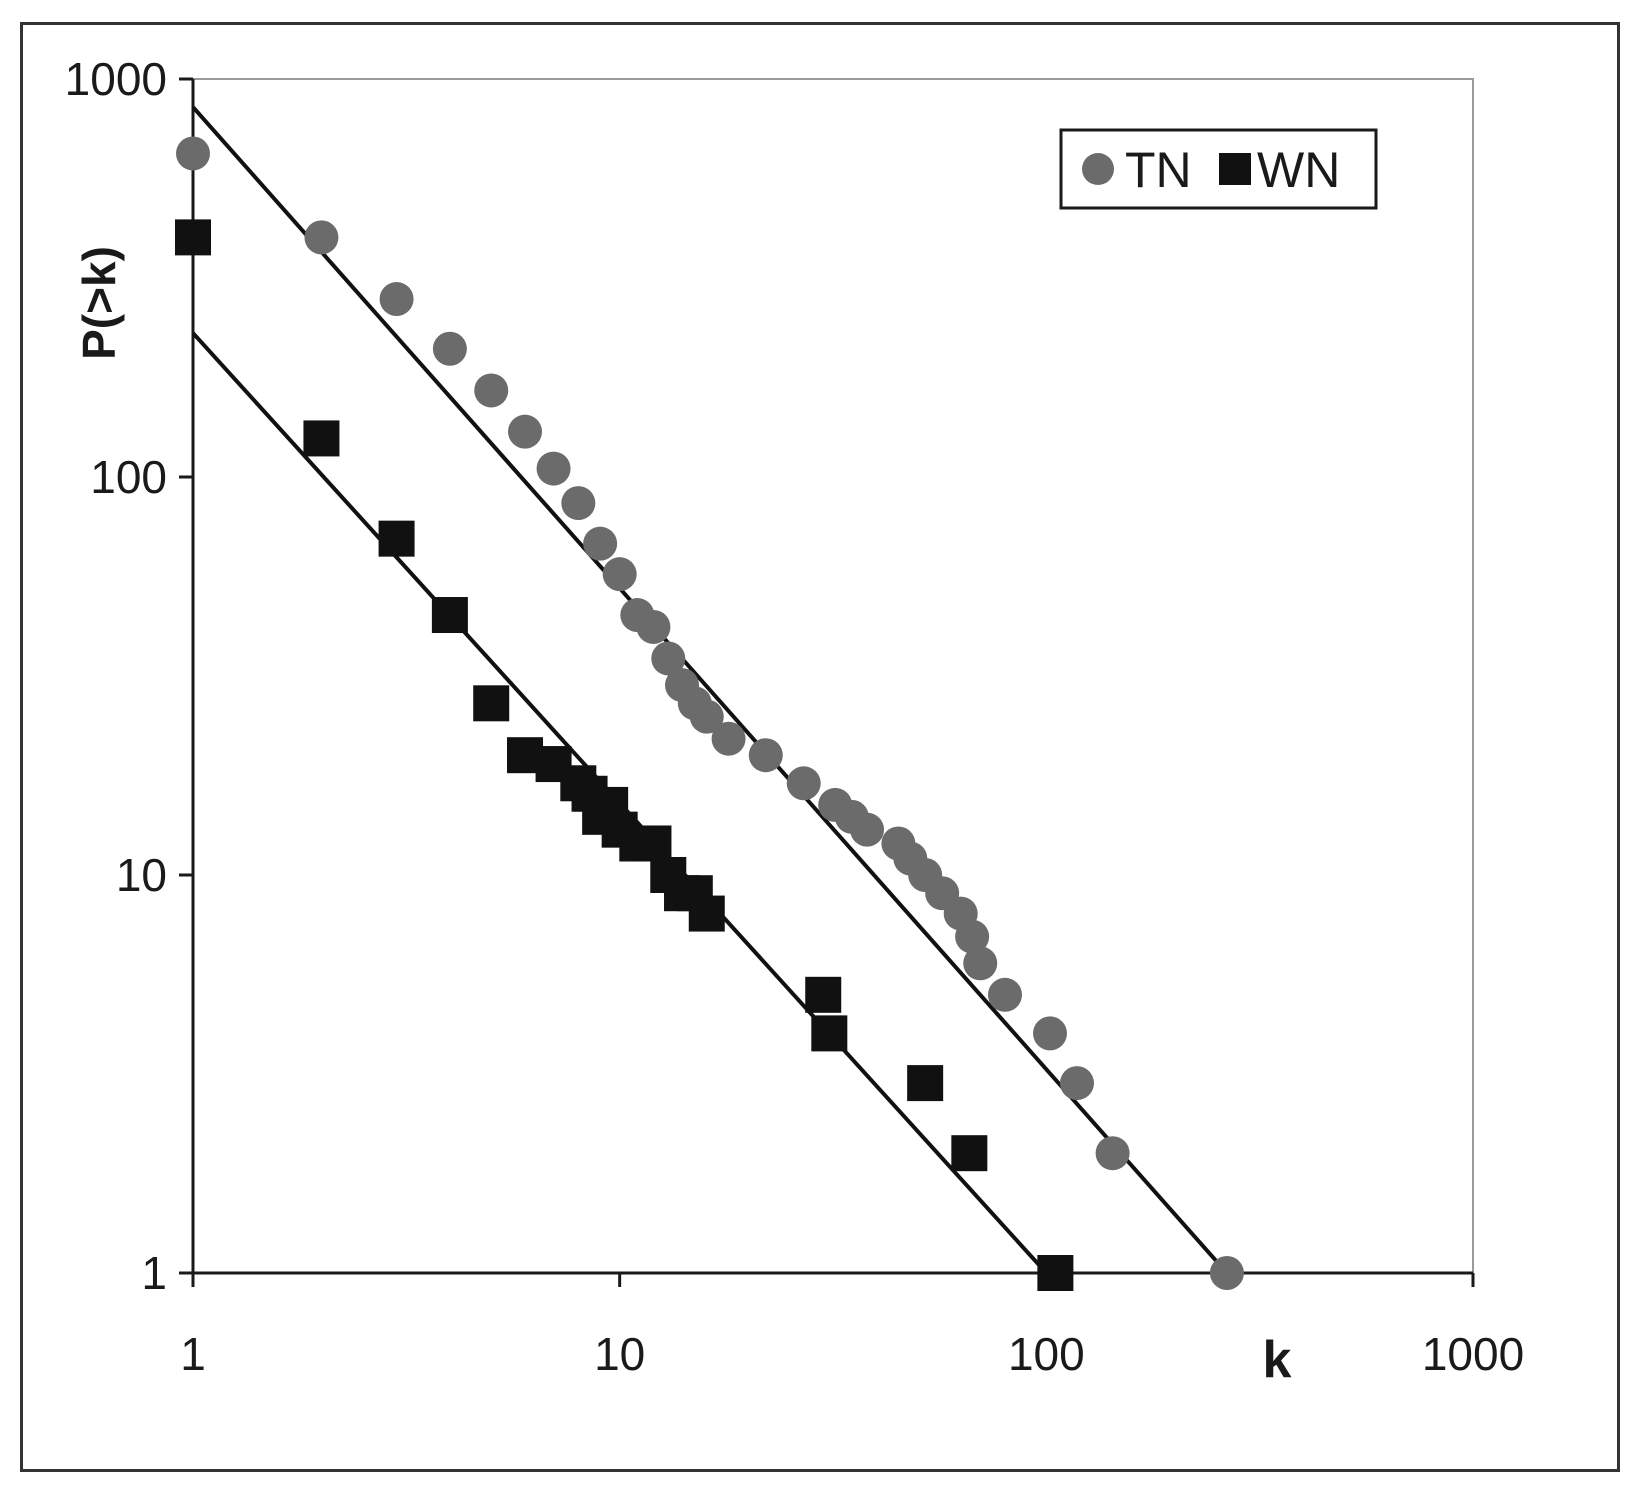  I want to click on legend-wn-label: WN, so click(1298, 170).